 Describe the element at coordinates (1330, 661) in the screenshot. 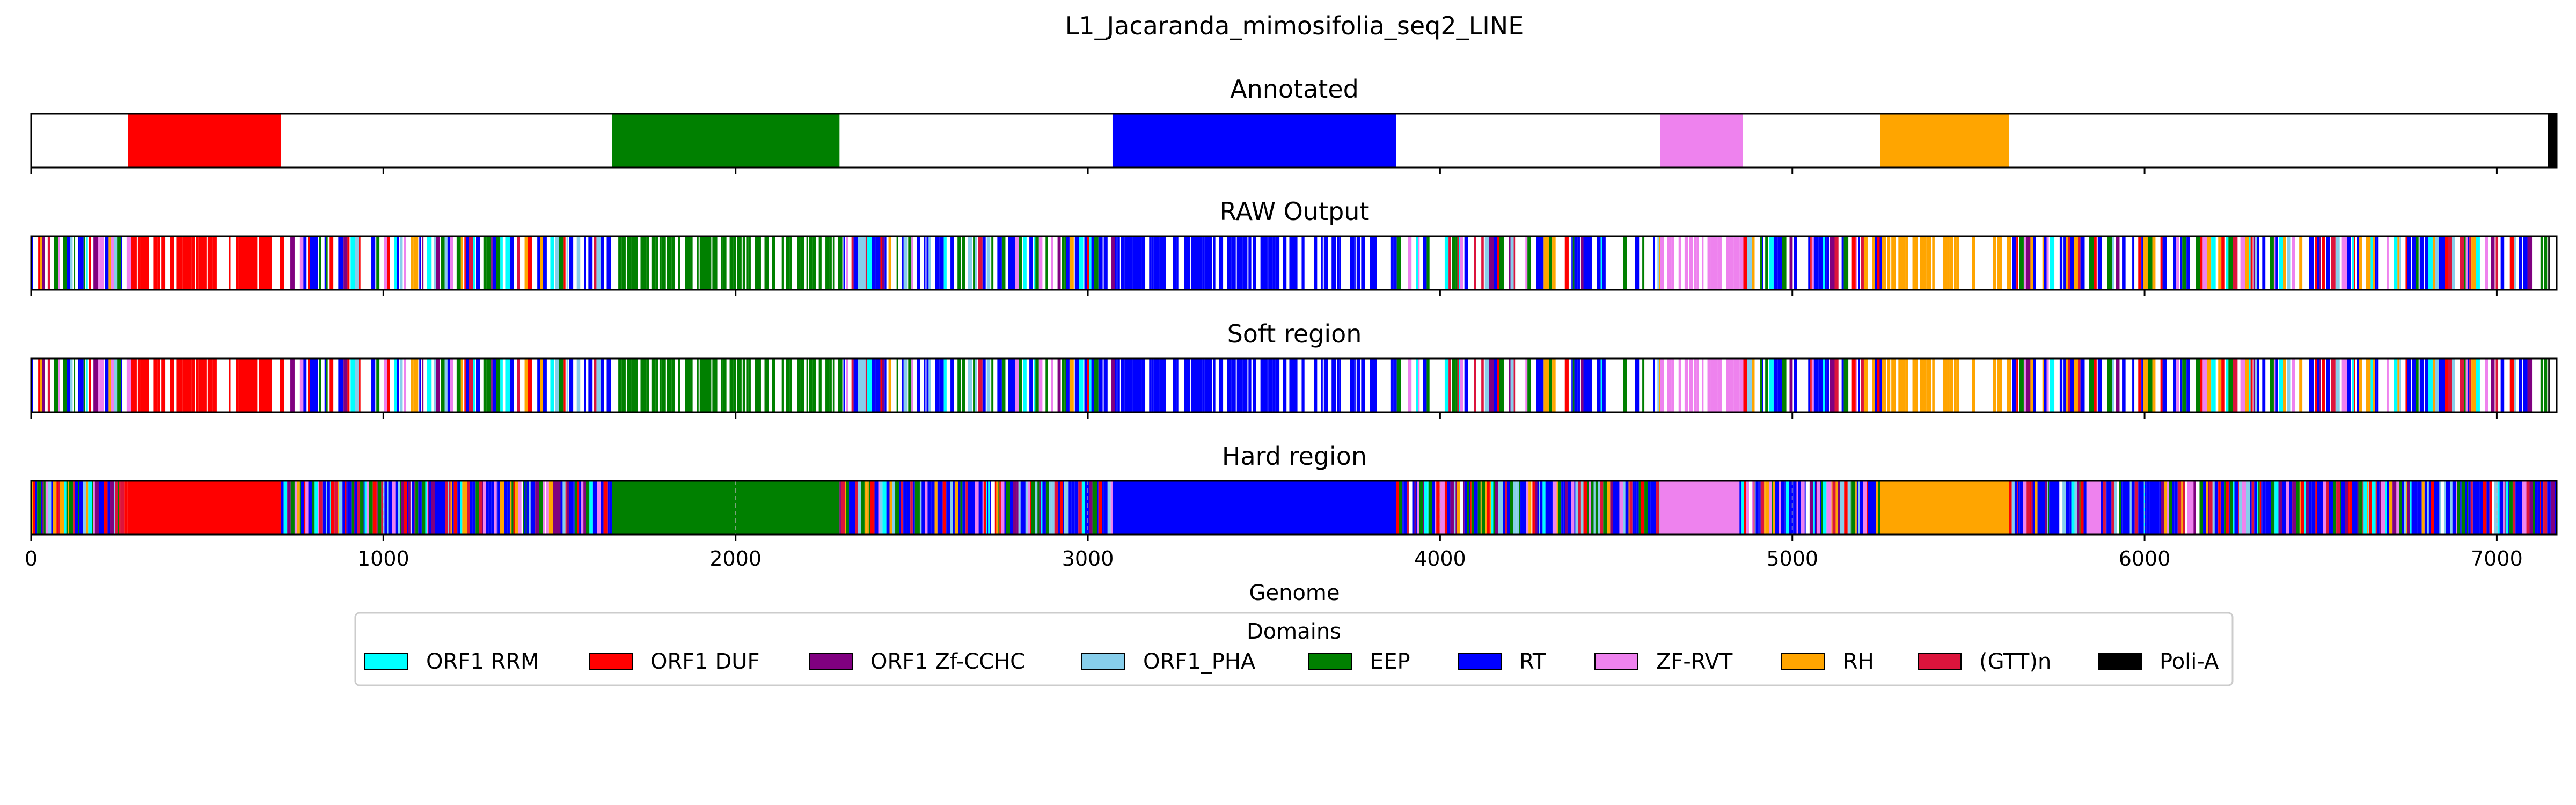

I see `legend-swatch` at that location.